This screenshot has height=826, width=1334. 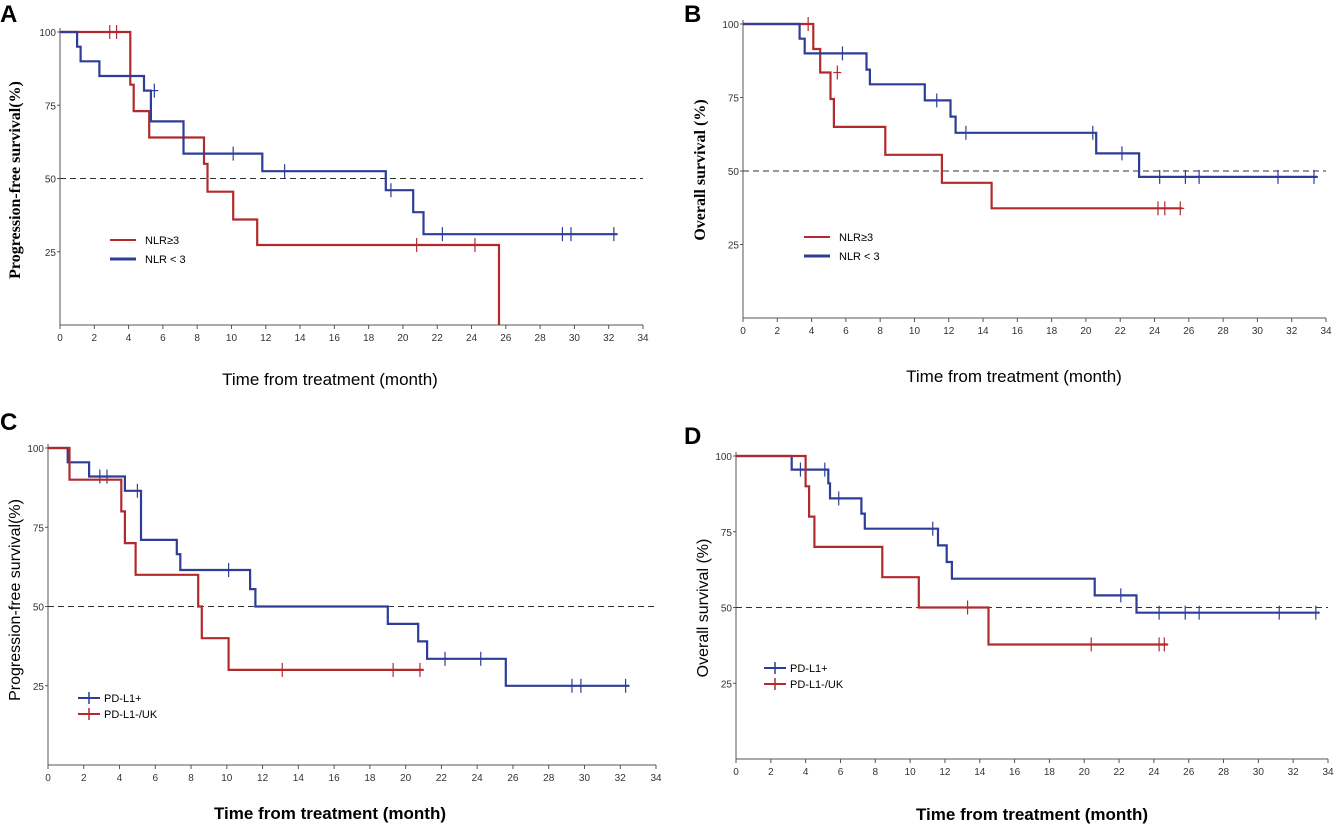 I want to click on legend-d-blue: PD-L1+, so click(x=809, y=669).